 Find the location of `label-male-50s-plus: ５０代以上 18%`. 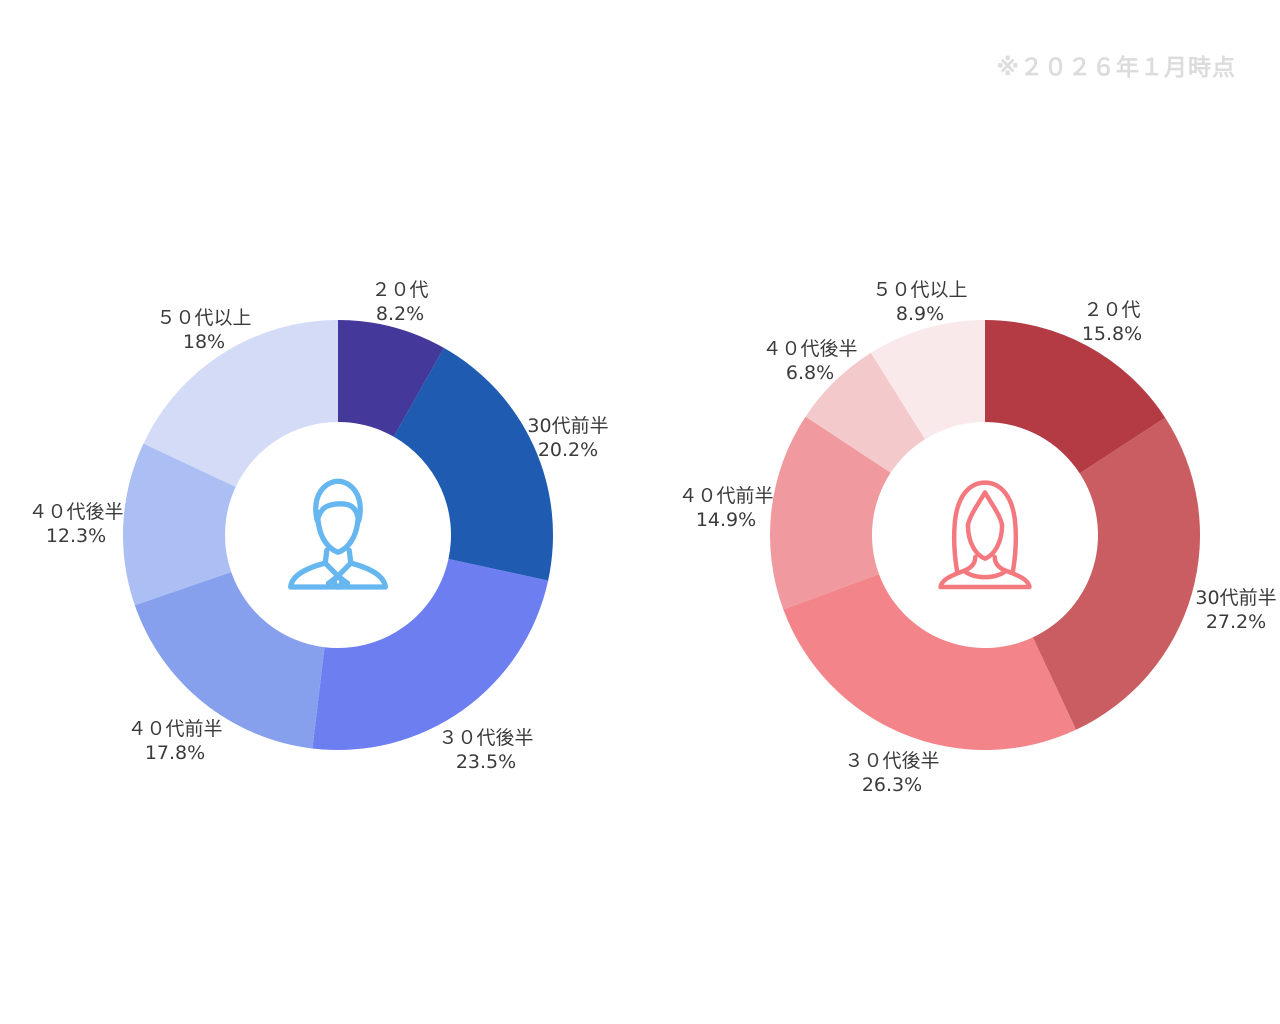

label-male-50s-plus: ５０代以上 18% is located at coordinates (203, 330).